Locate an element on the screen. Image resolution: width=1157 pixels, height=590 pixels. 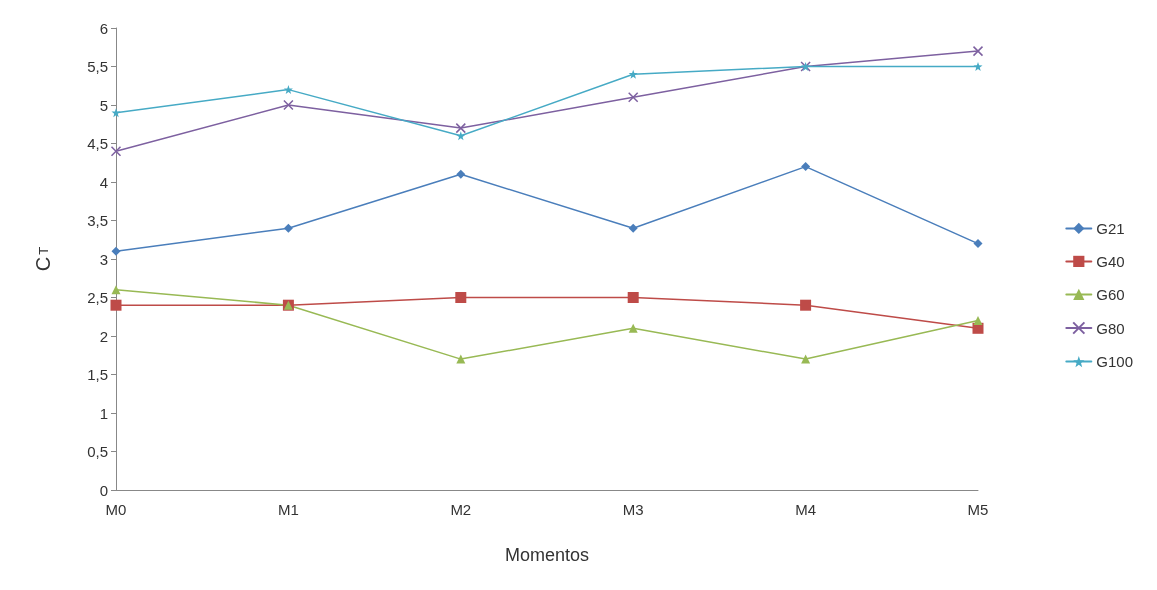
y-tick-label: 2,5 is located at coordinates (97, 297).